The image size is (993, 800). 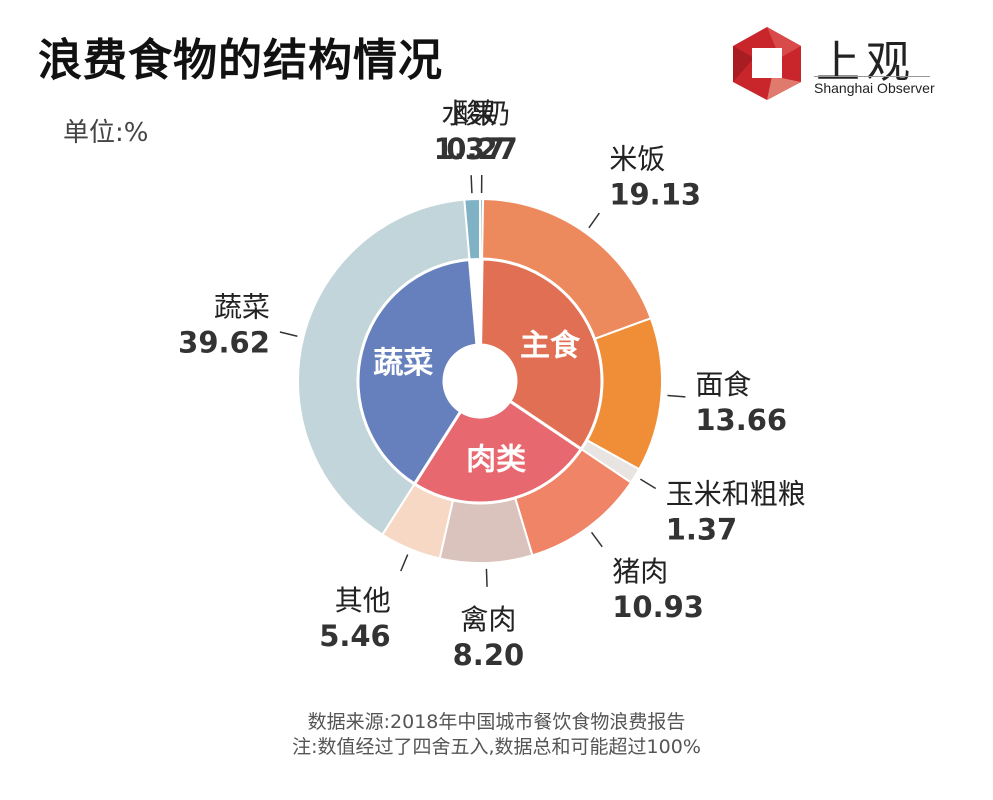 What do you see at coordinates (866, 62) in the screenshot?
I see `logo-name: 上观` at bounding box center [866, 62].